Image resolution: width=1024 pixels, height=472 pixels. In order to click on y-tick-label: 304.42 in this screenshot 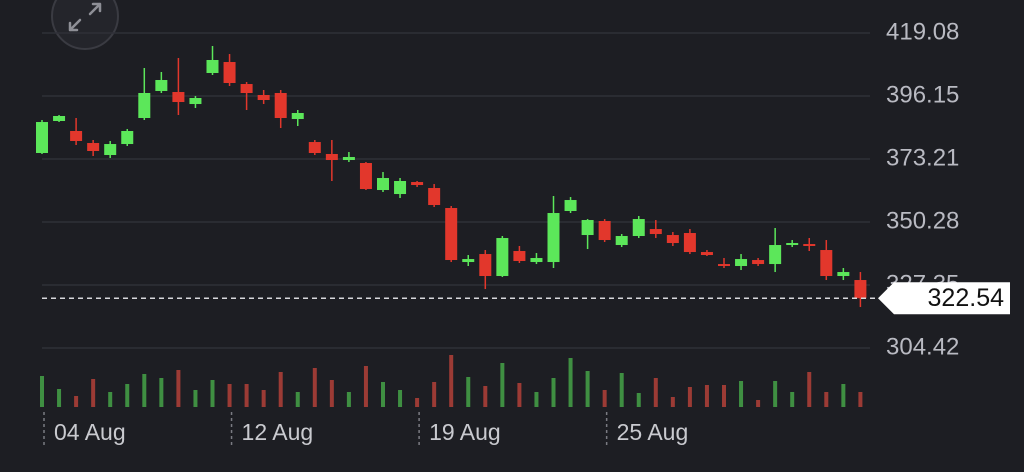, I will do `click(922, 346)`.